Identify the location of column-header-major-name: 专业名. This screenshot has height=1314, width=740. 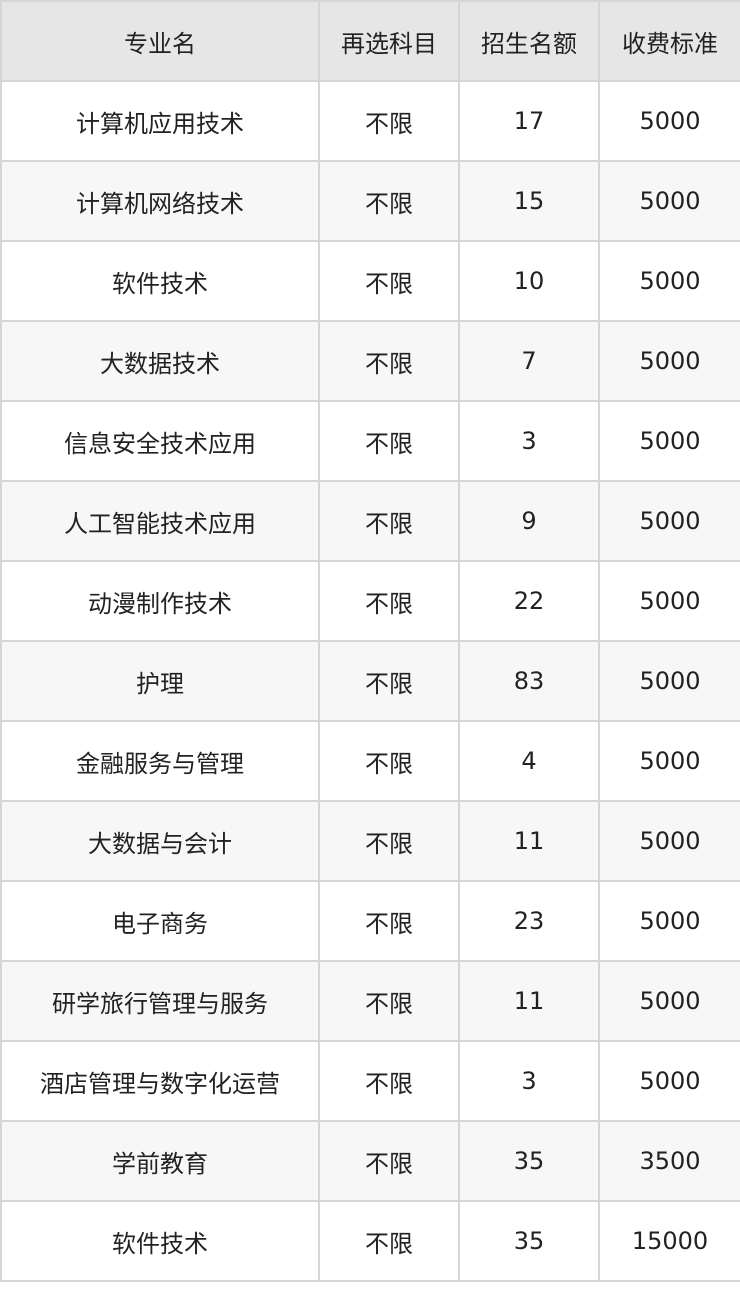
(160, 41).